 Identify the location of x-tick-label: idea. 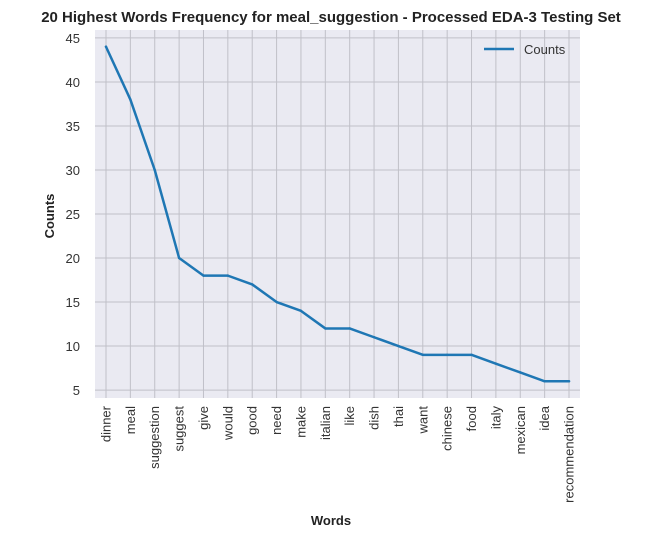
(544, 417).